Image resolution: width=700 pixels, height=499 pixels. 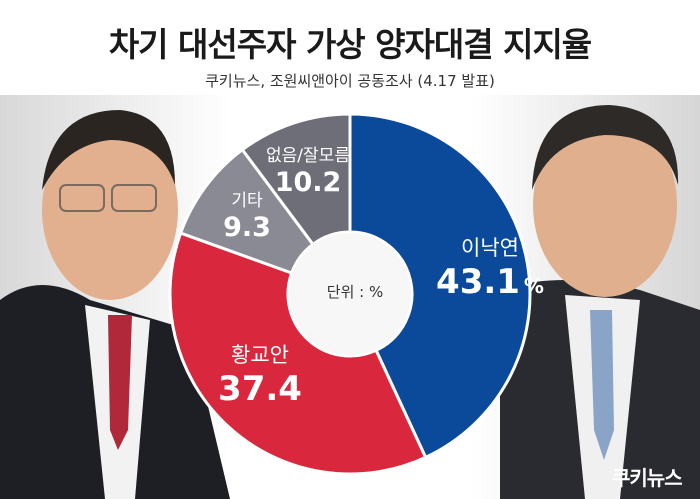 What do you see at coordinates (260, 389) in the screenshot?
I see `slice-value: 37.4` at bounding box center [260, 389].